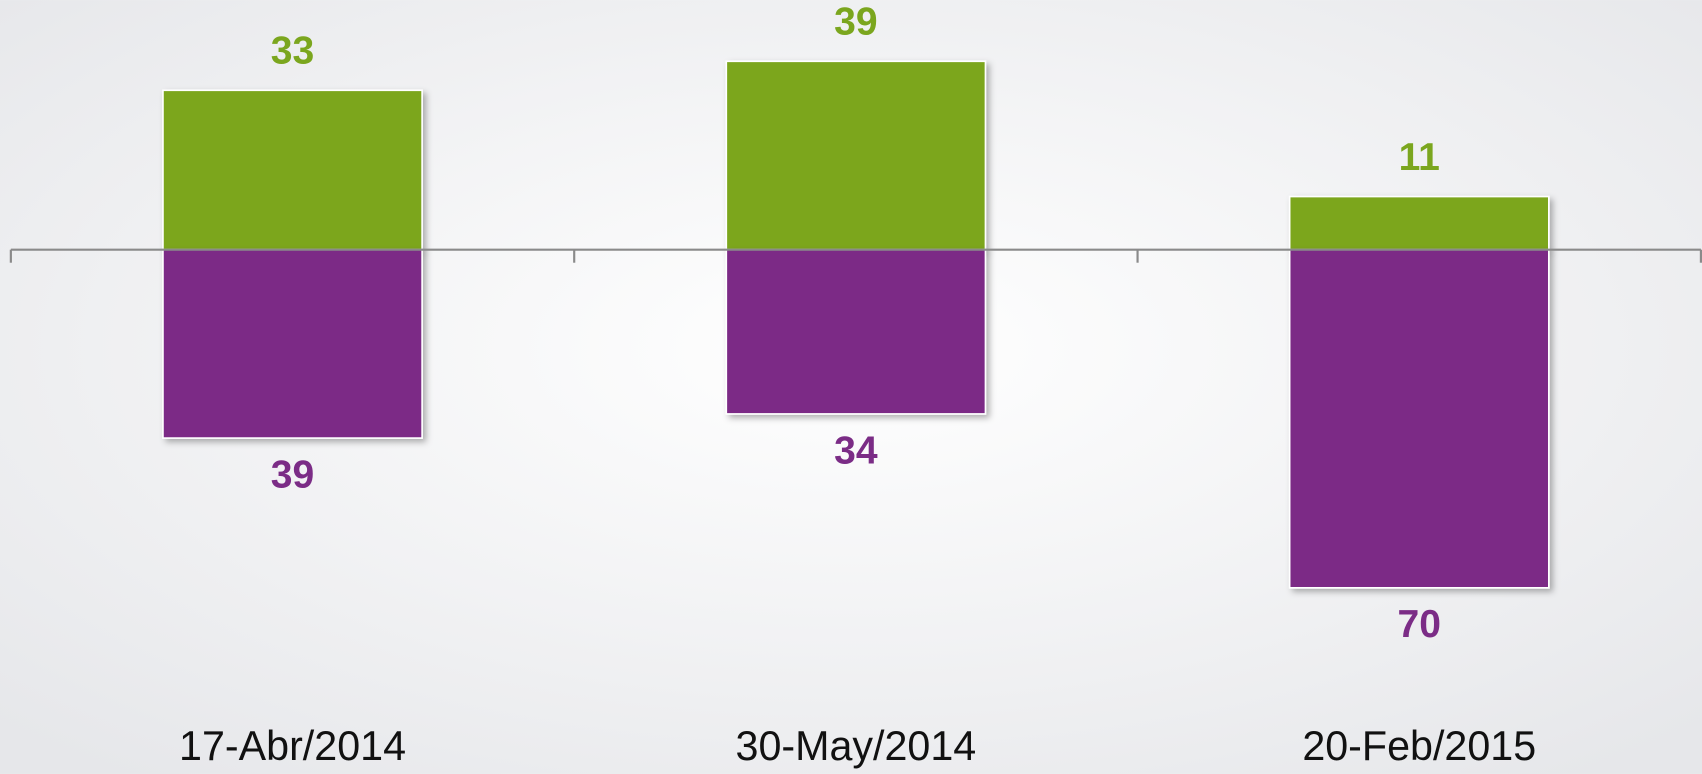 The height and width of the screenshot is (774, 1702). Describe the element at coordinates (292, 746) in the screenshot. I see `x-tick-label: 17-Abr/2014` at that location.